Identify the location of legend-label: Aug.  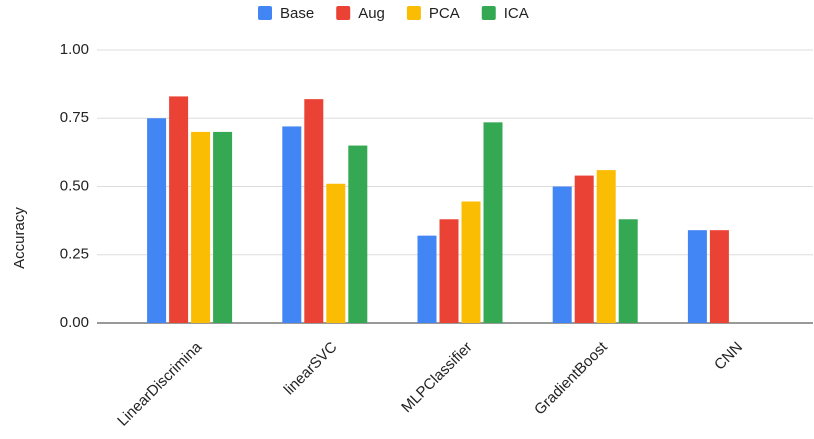
(371, 13).